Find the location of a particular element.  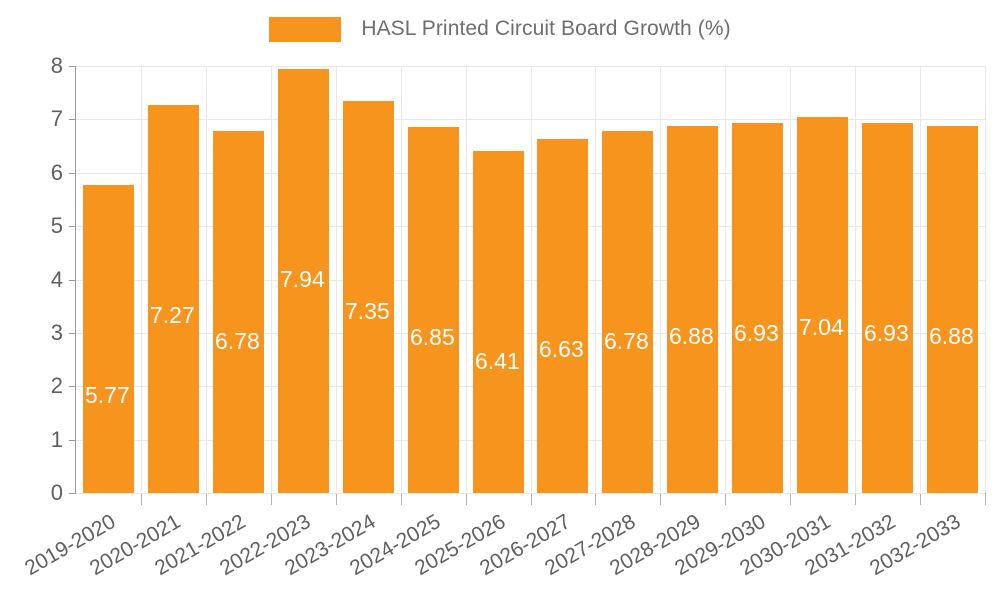

y-axis-tick-label: 8 is located at coordinates (56, 65).